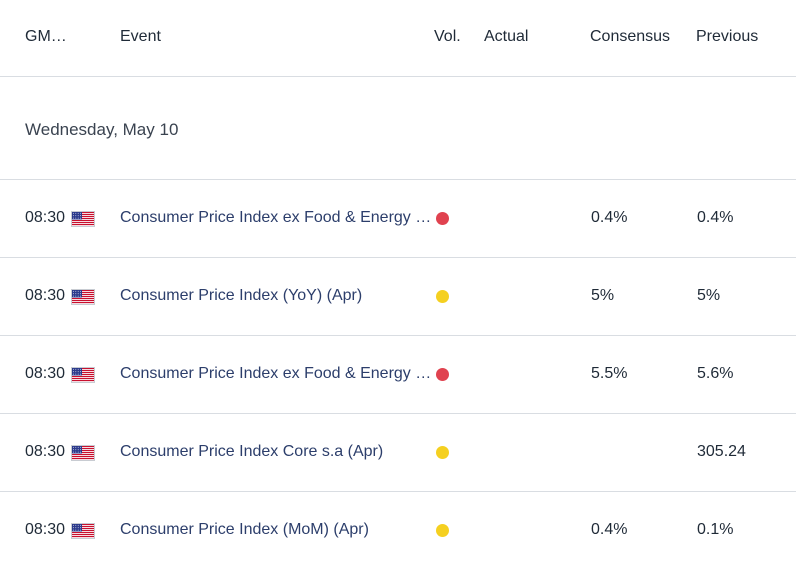 The image size is (796, 569). I want to click on event-name: Consumer Price Index (MoM) (Apr), so click(244, 529).